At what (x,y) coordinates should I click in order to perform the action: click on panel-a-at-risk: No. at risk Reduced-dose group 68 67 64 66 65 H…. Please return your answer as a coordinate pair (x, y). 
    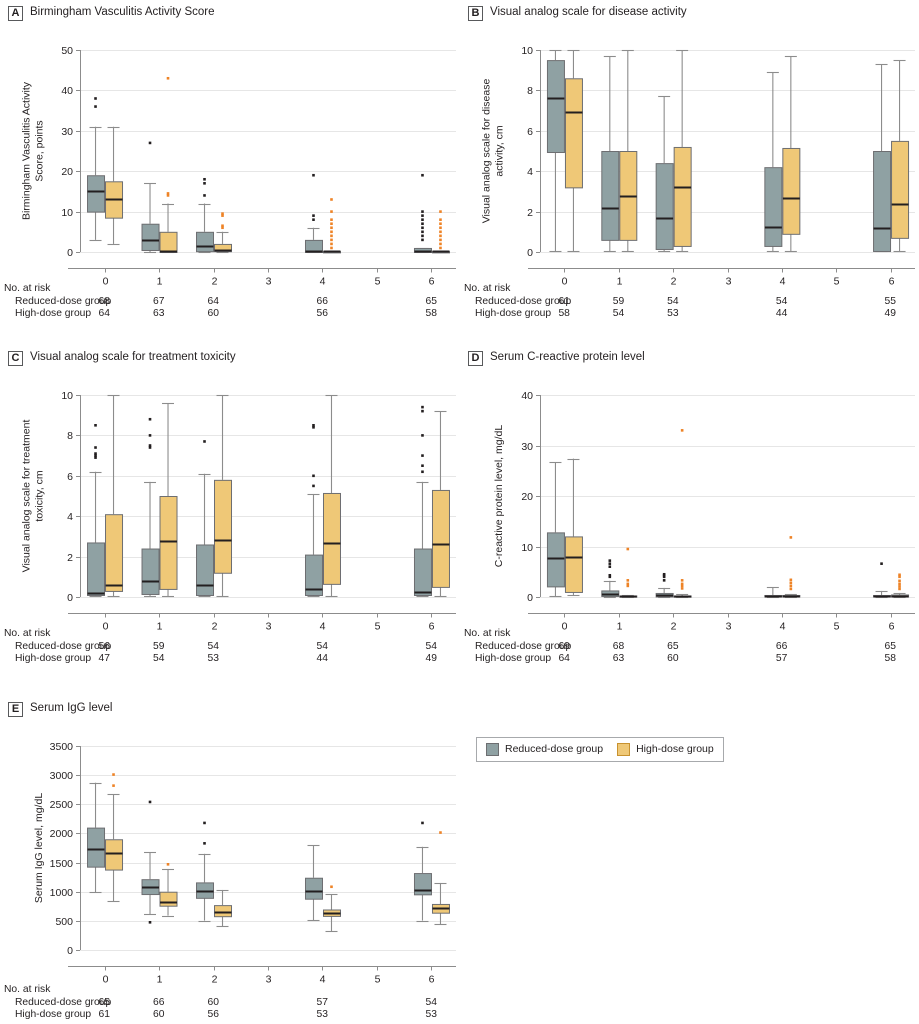
    Looking at the image, I should click on (220, 302).